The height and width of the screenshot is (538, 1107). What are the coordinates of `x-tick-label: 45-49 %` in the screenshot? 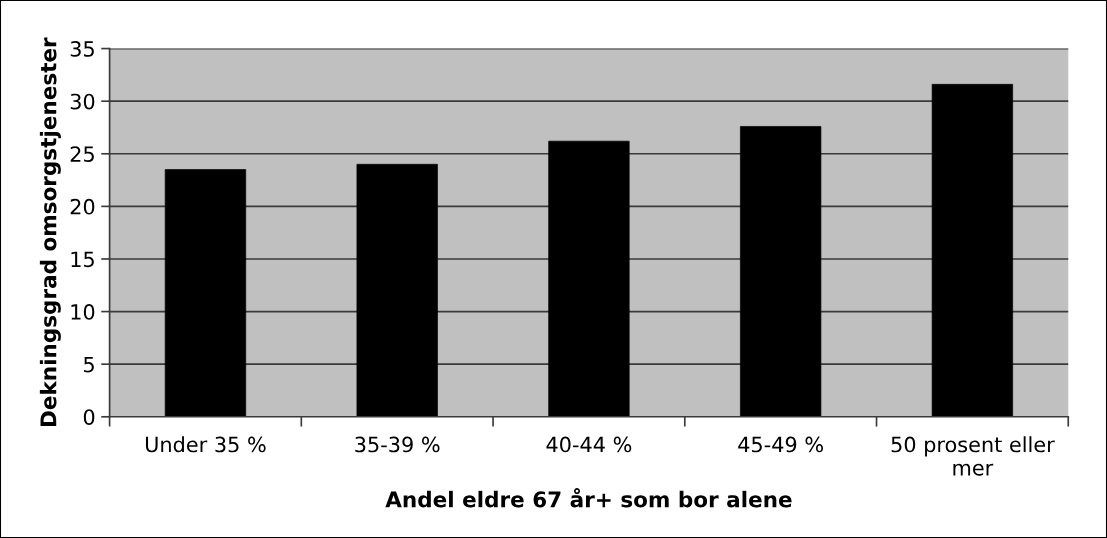 It's located at (780, 444).